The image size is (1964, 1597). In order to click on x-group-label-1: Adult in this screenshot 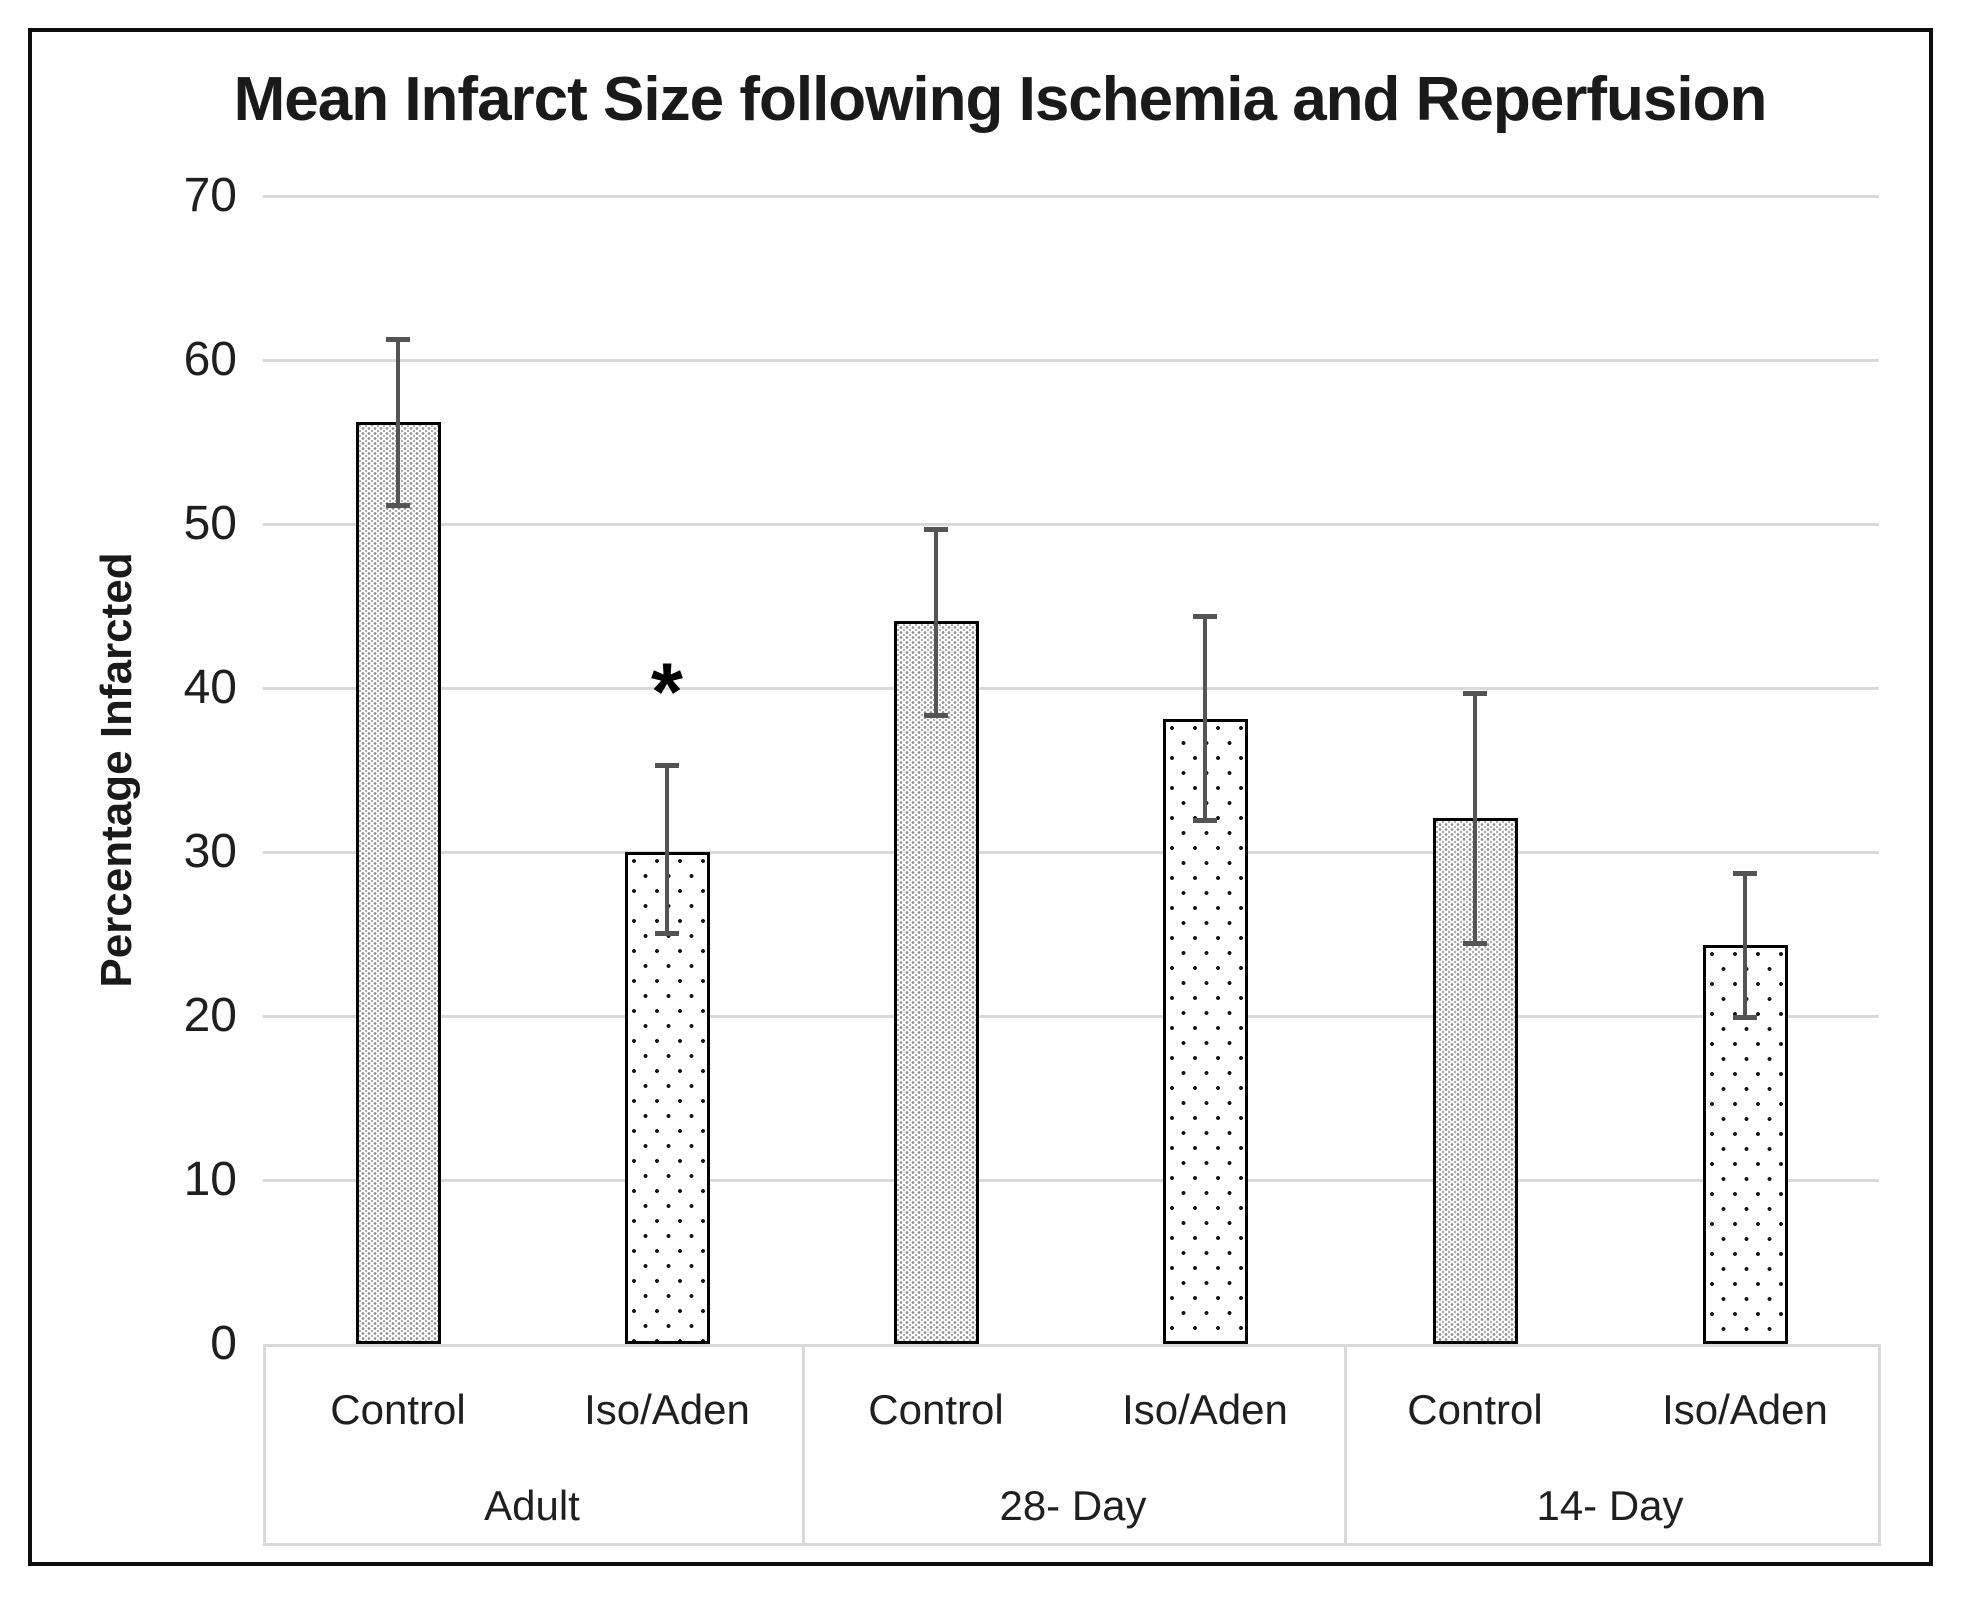, I will do `click(532, 1505)`.